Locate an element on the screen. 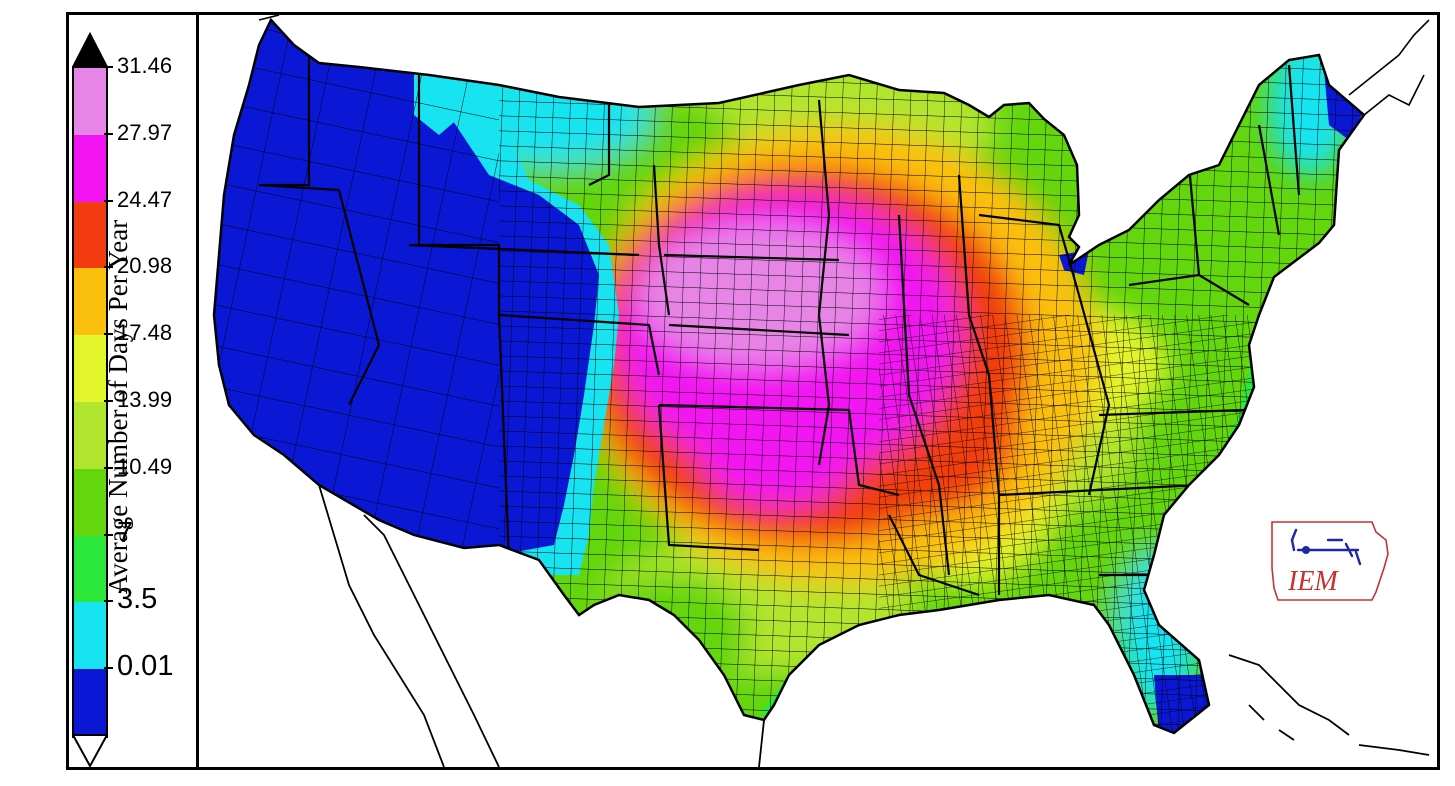 The image size is (1455, 786). colorbar-tick-label: 3.5 is located at coordinates (137, 599).